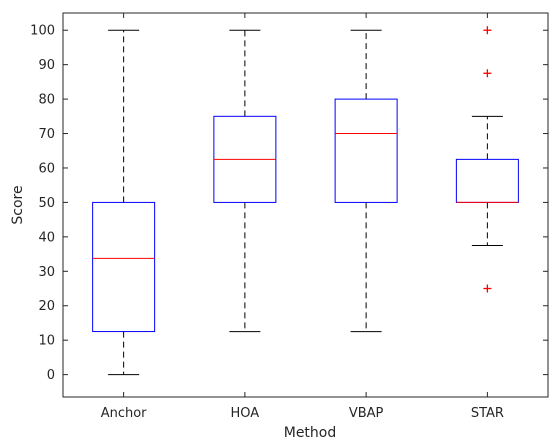  I want to click on x-tick-label: HOA, so click(245, 413).